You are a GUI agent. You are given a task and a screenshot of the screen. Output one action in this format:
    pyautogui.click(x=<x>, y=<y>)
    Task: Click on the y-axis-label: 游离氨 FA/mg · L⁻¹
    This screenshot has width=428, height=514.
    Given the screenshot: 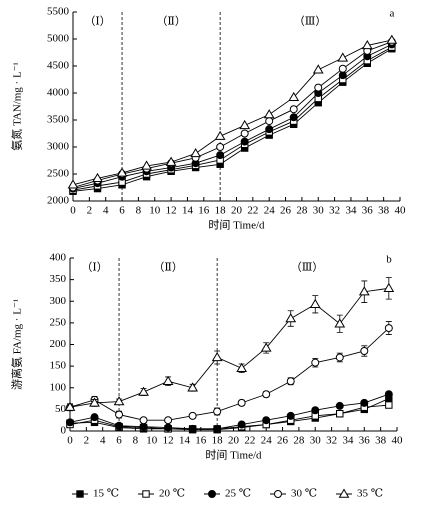 What is the action you would take?
    pyautogui.click(x=17, y=344)
    